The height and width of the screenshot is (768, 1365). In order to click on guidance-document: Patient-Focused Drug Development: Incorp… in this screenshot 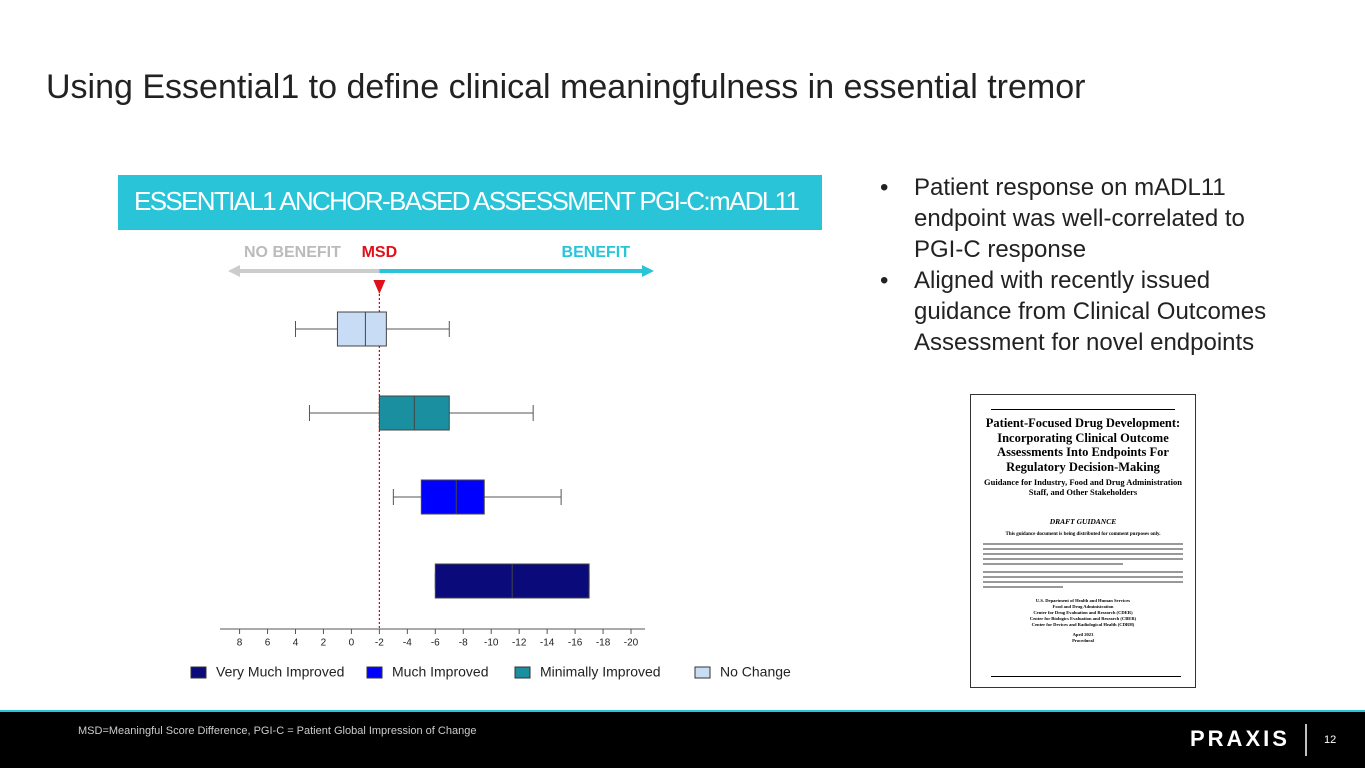, I will do `click(1083, 541)`.